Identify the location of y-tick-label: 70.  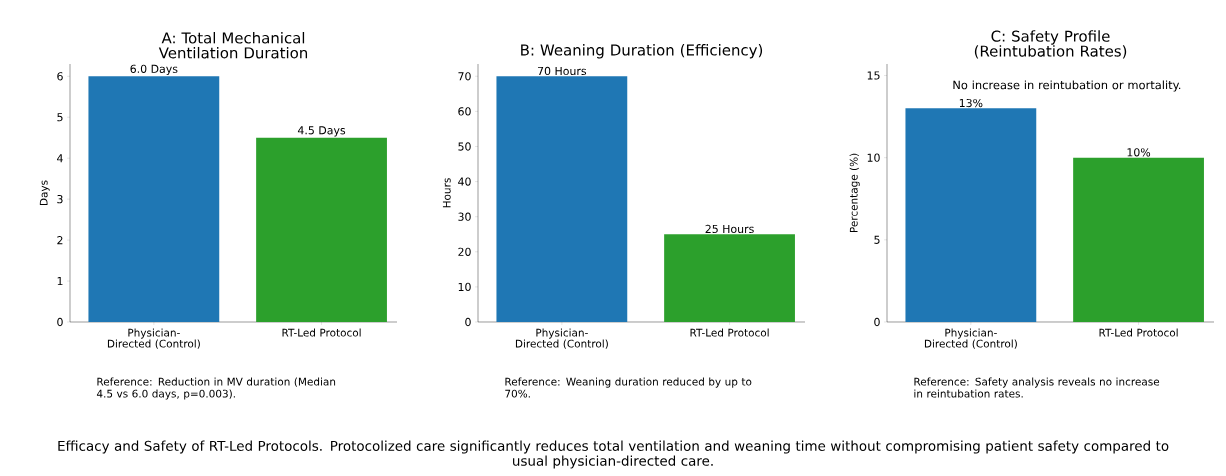
(464, 76).